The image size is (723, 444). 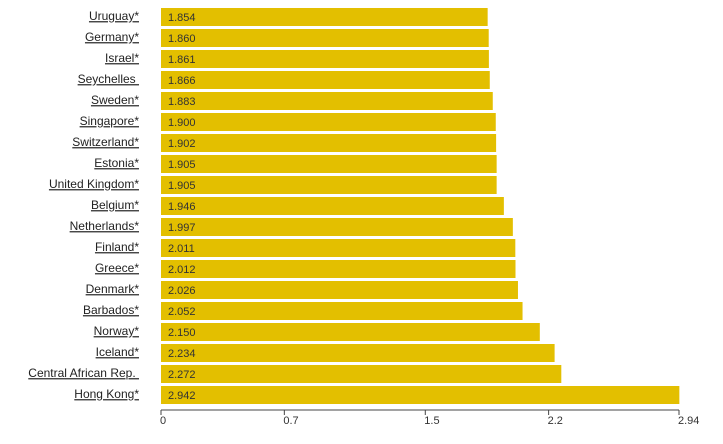 I want to click on value-label: 1.902, so click(x=182, y=144).